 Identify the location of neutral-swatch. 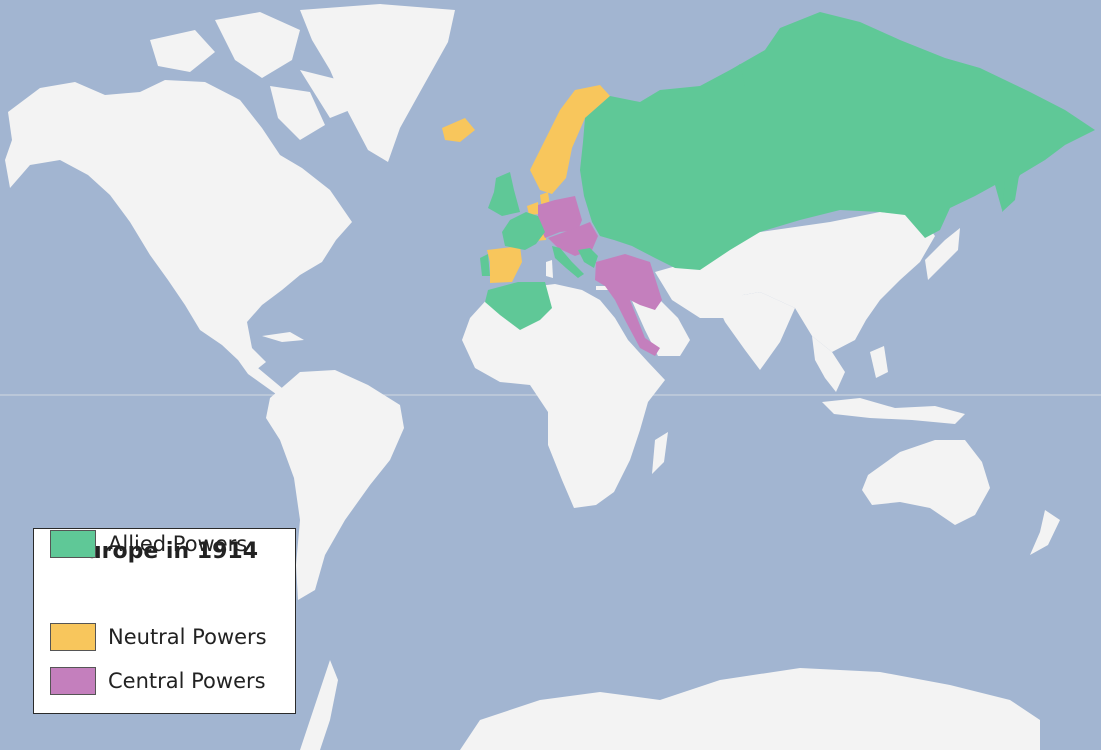
(73, 637).